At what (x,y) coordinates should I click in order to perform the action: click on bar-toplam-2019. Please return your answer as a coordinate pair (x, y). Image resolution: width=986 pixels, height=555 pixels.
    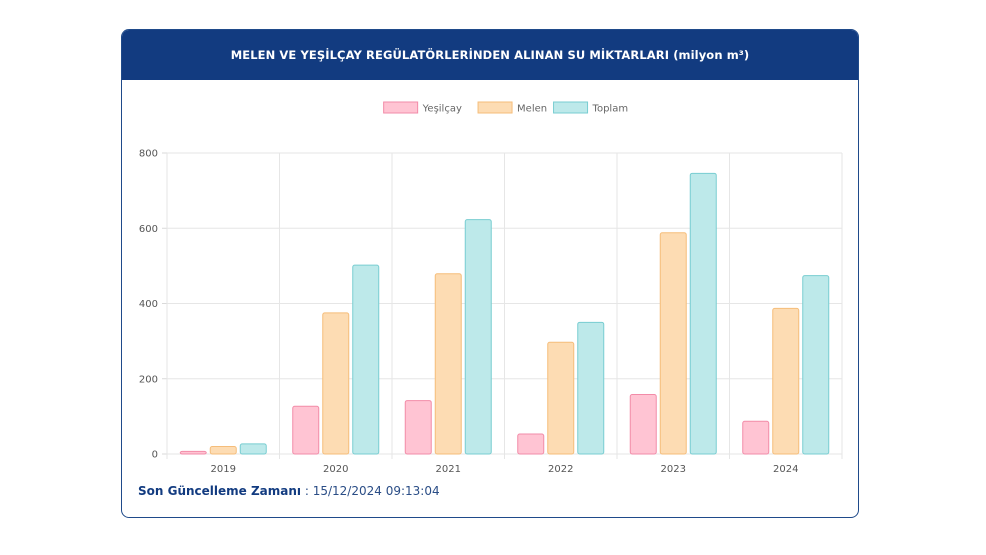
    Looking at the image, I should click on (253, 449).